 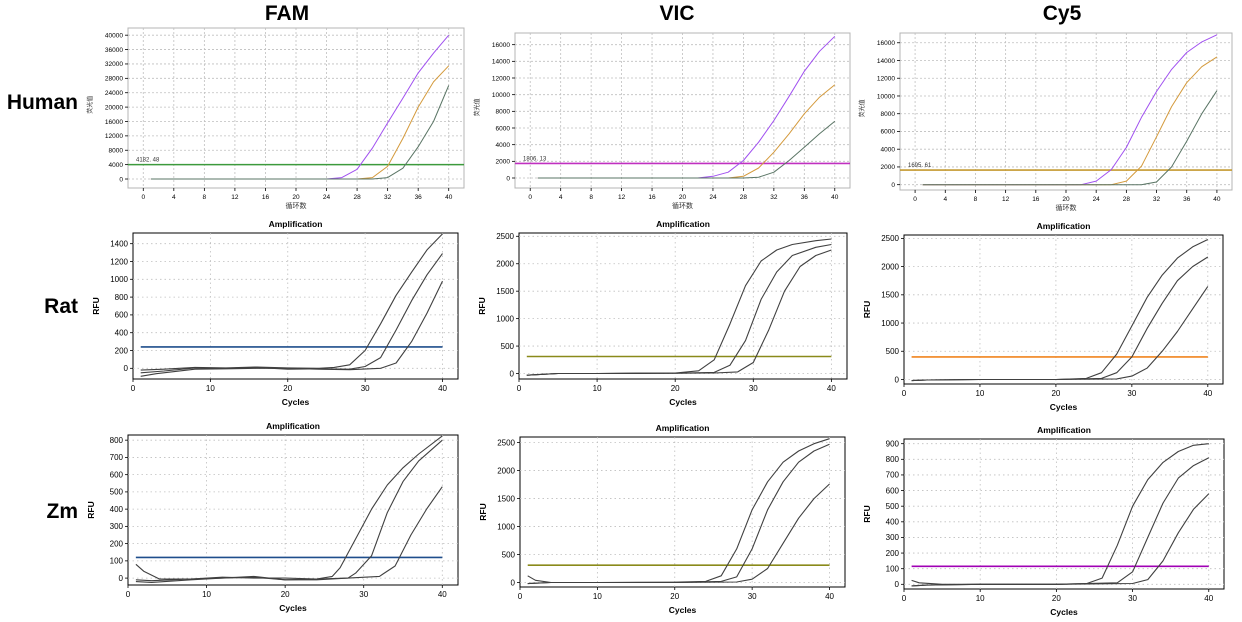 I want to click on column-header-cy5: Cy5, so click(x=1062, y=13).